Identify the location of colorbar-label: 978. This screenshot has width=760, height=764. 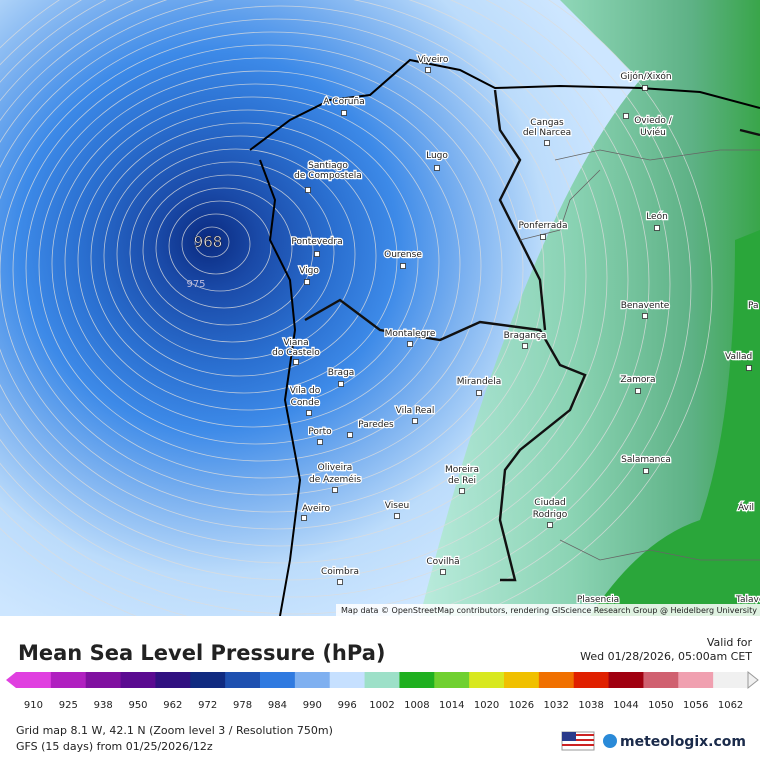
(242, 705).